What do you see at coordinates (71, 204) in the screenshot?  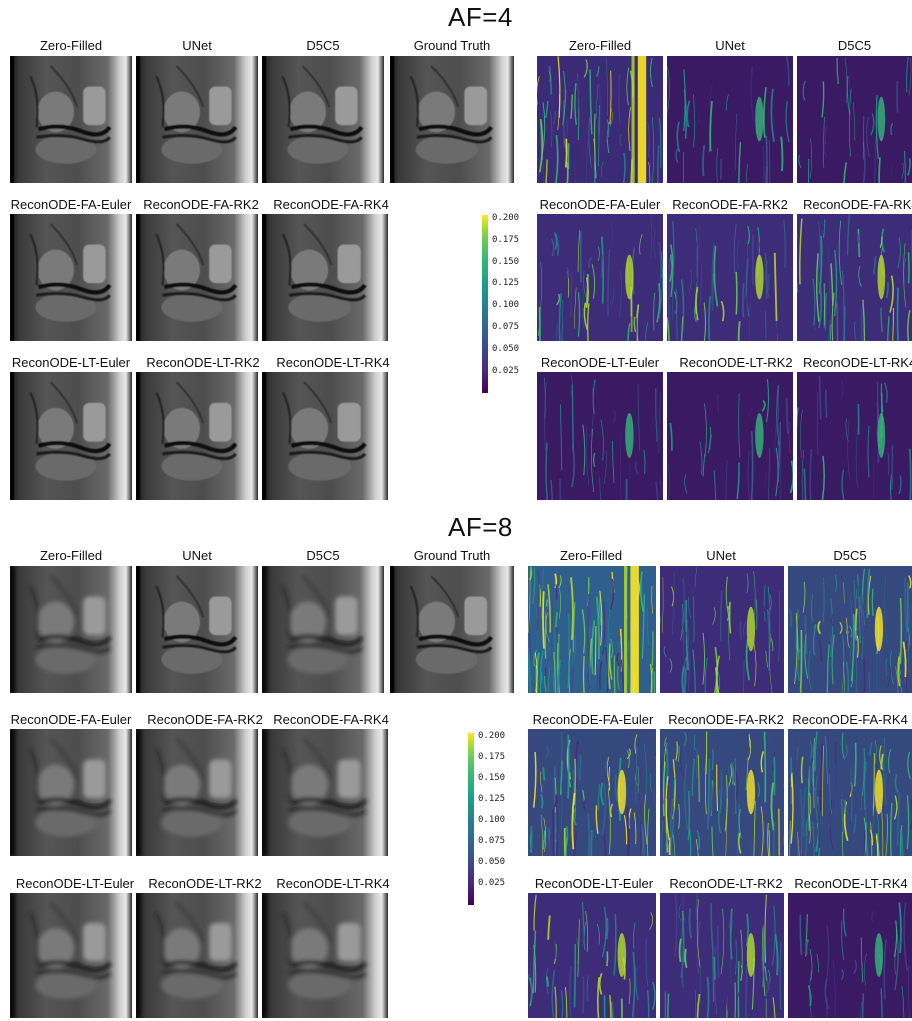 I see `label-af4-mri-fa-euler: ReconODE-FA-Euler` at bounding box center [71, 204].